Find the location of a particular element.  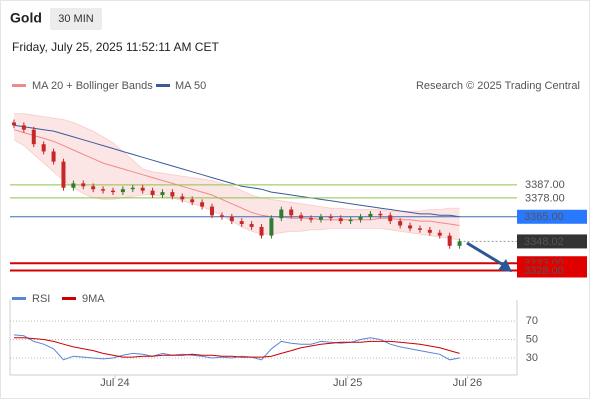

level-label: 3365.00 is located at coordinates (544, 217).